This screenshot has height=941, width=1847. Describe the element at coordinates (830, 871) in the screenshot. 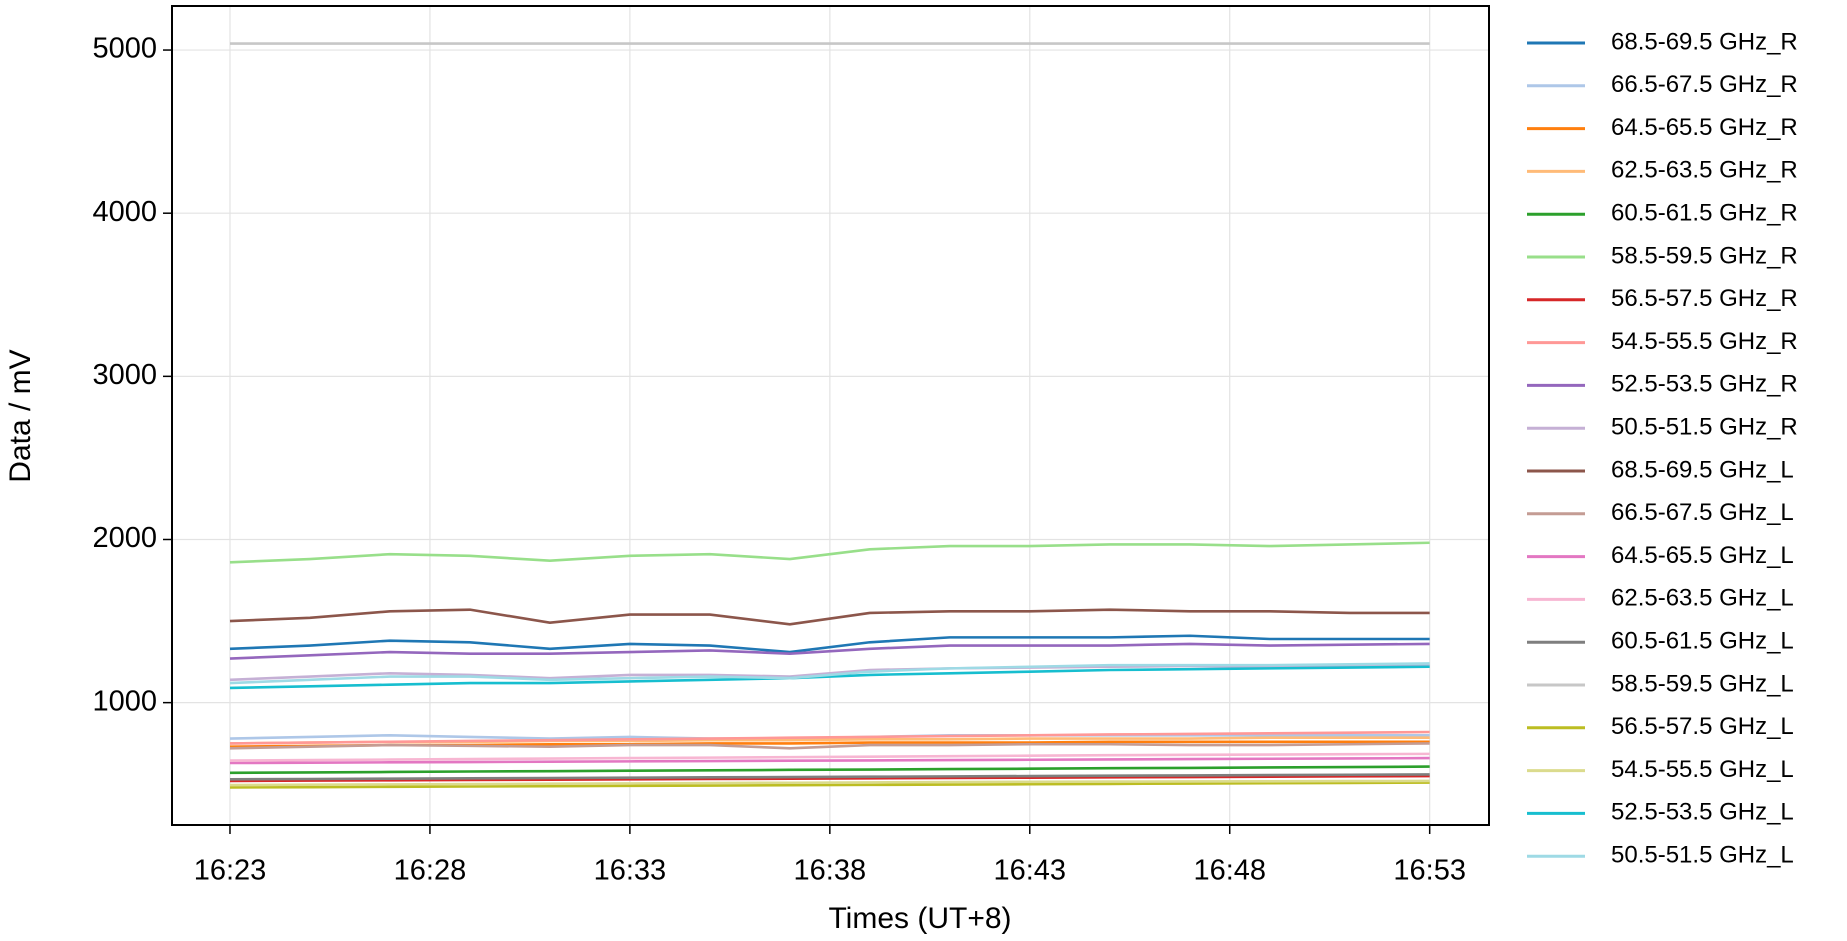

I see `x-tick-label: 16:38` at that location.